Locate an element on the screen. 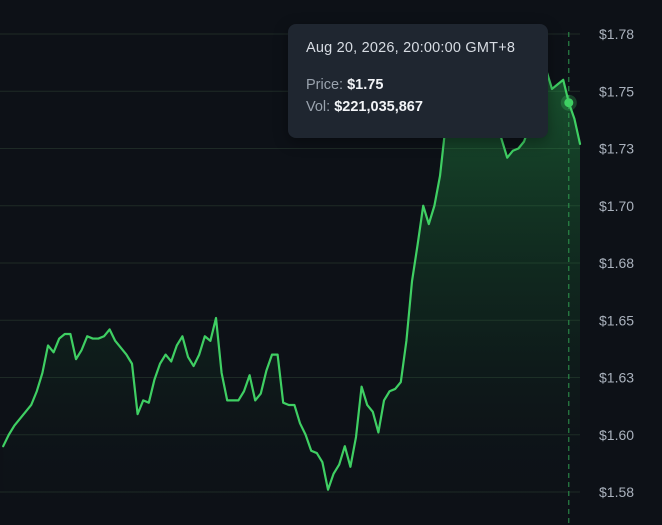 Image resolution: width=662 pixels, height=525 pixels. tooltip-vol-value: $221,035,867 is located at coordinates (378, 107).